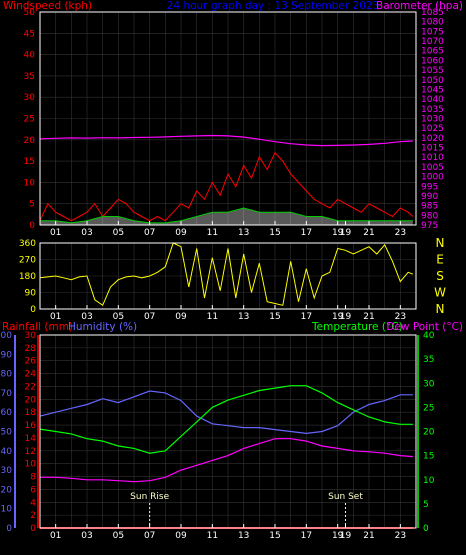  What do you see at coordinates (429, 216) in the screenshot?
I see `baro-tick-label: 980` at bounding box center [429, 216].